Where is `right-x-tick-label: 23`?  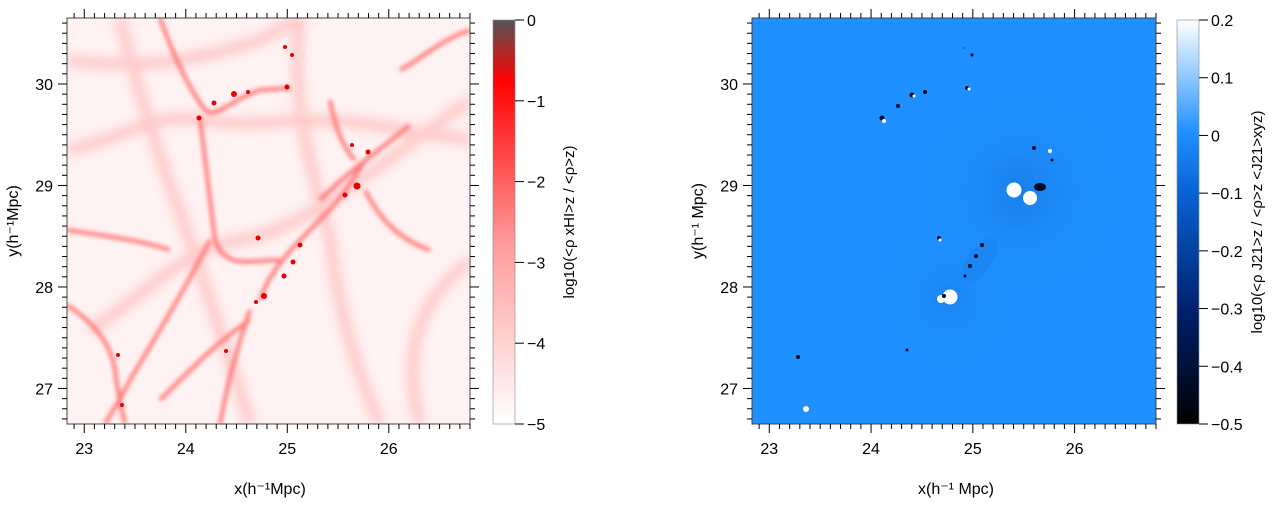 right-x-tick-label: 23 is located at coordinates (769, 449).